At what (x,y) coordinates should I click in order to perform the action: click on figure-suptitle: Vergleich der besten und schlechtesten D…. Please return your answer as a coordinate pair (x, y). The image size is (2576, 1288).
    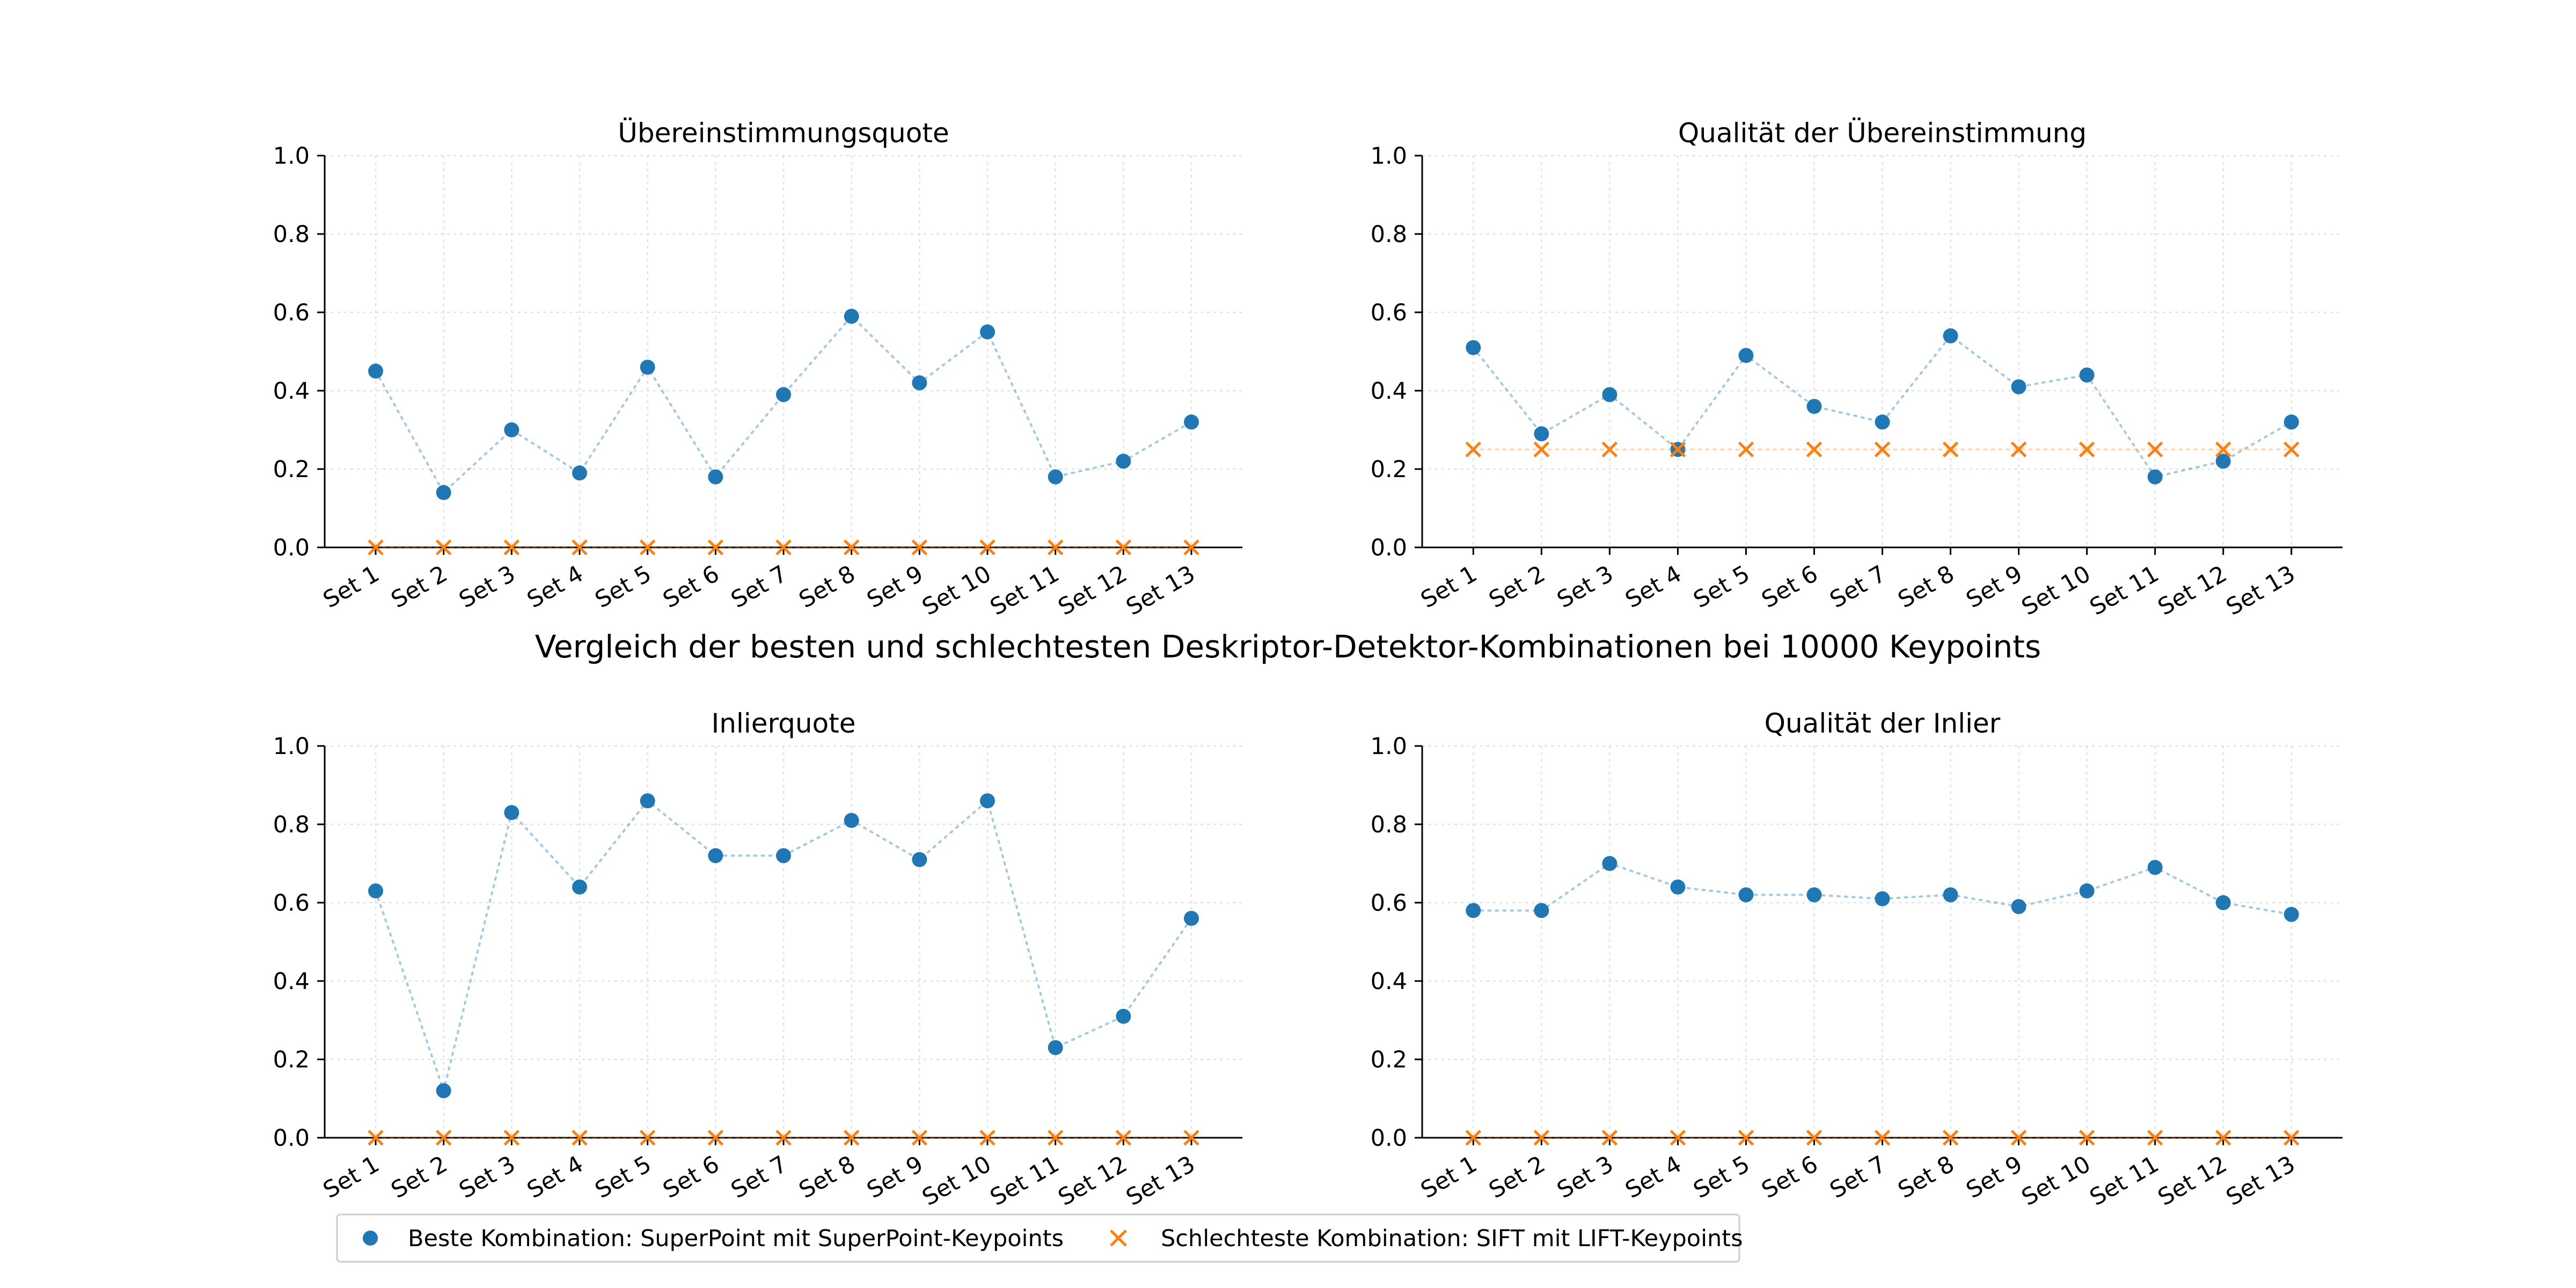
    Looking at the image, I should click on (1288, 646).